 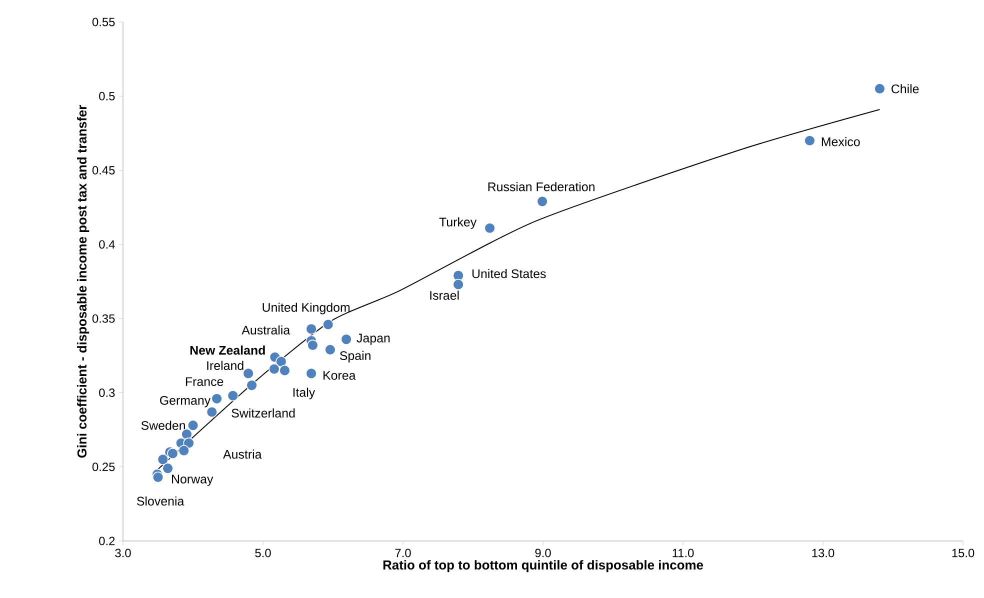 What do you see at coordinates (905, 89) in the screenshot?
I see `annotation: Chile` at bounding box center [905, 89].